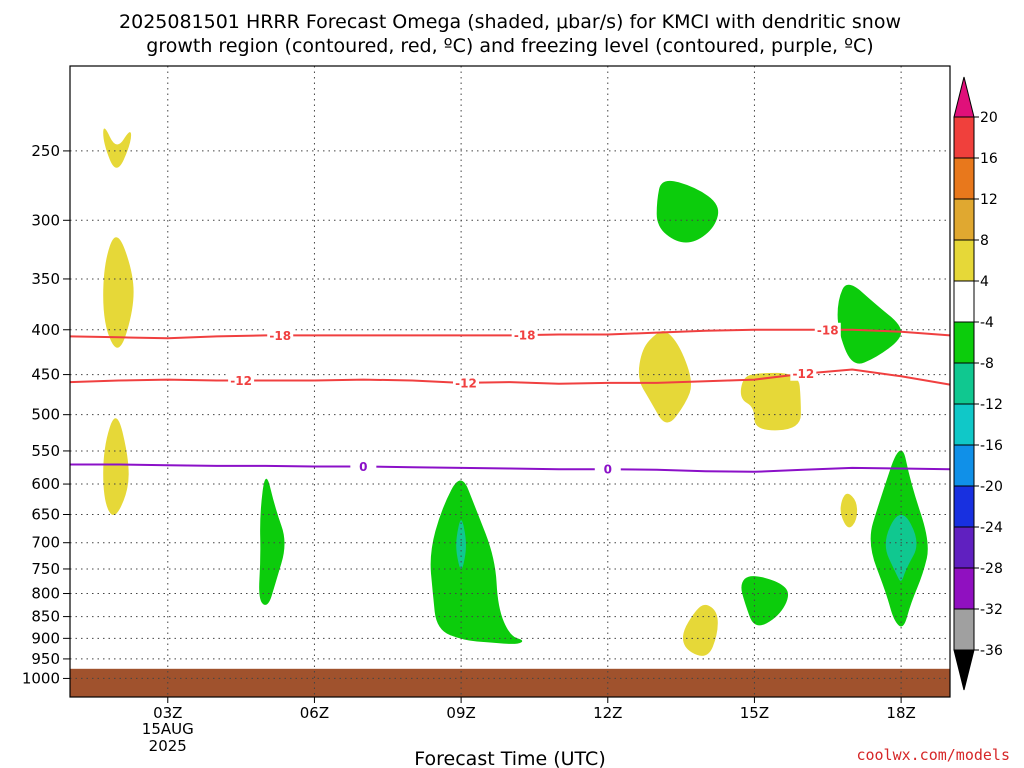 The width and height of the screenshot is (1024, 768). I want to click on x-tick-label-09z: 09Z, so click(460, 713).